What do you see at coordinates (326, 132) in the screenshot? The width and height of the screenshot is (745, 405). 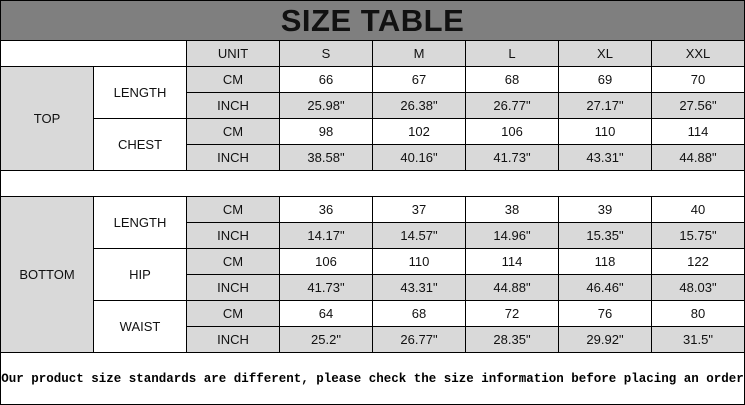 I see `value-cell: 98` at bounding box center [326, 132].